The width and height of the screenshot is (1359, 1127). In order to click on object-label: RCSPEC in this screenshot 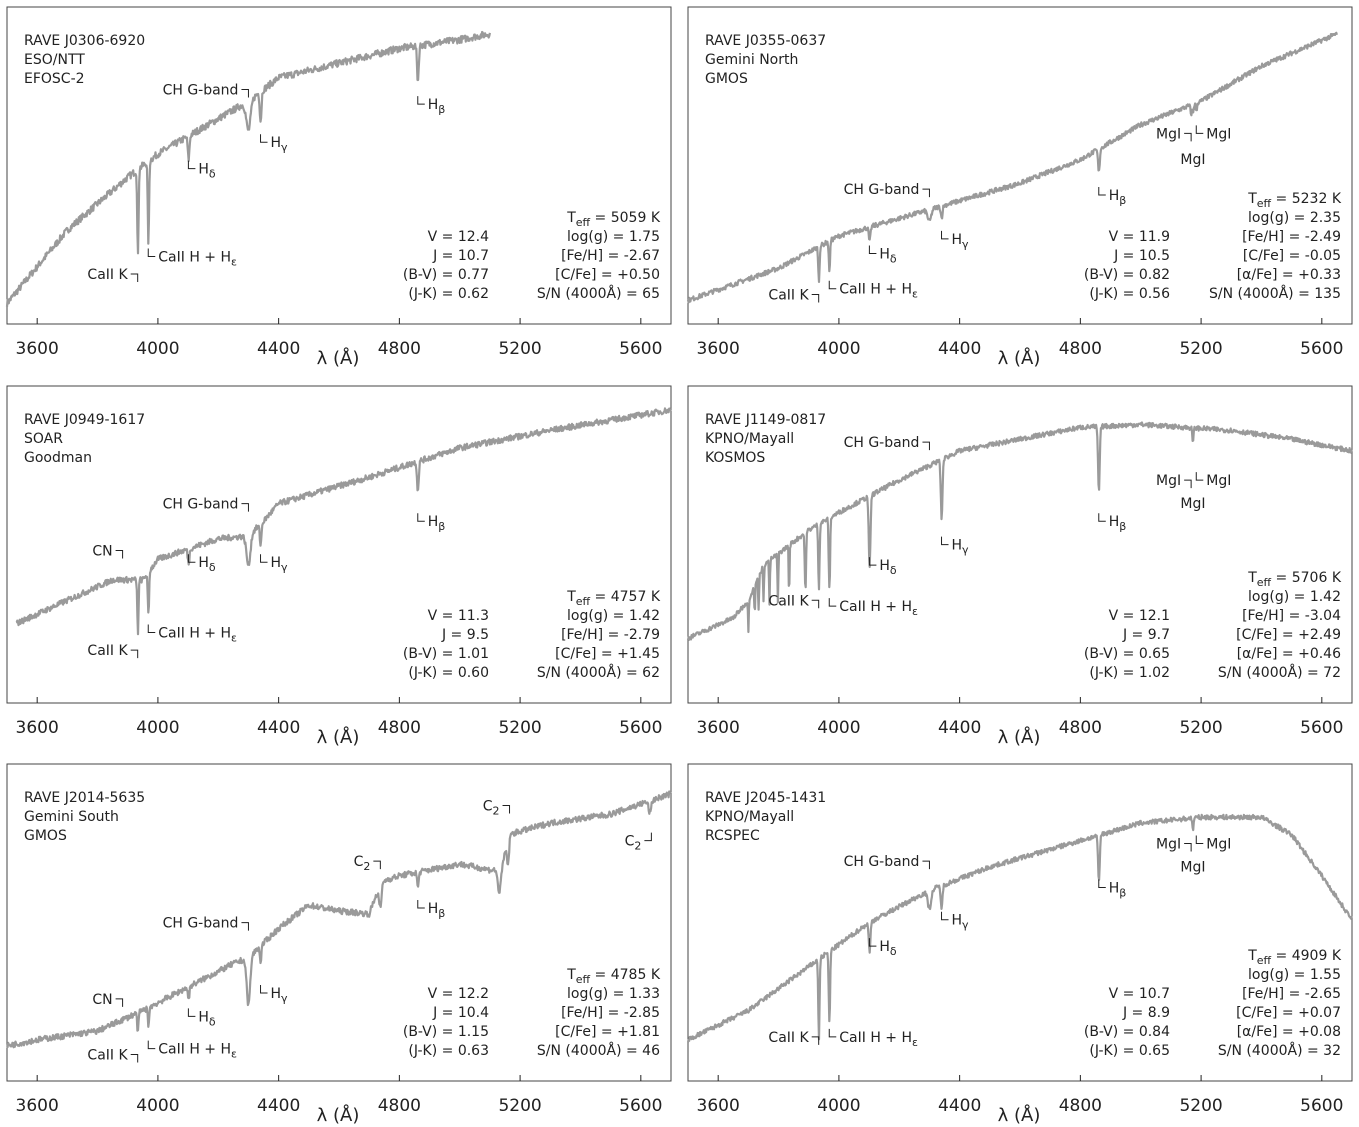, I will do `click(732, 836)`.